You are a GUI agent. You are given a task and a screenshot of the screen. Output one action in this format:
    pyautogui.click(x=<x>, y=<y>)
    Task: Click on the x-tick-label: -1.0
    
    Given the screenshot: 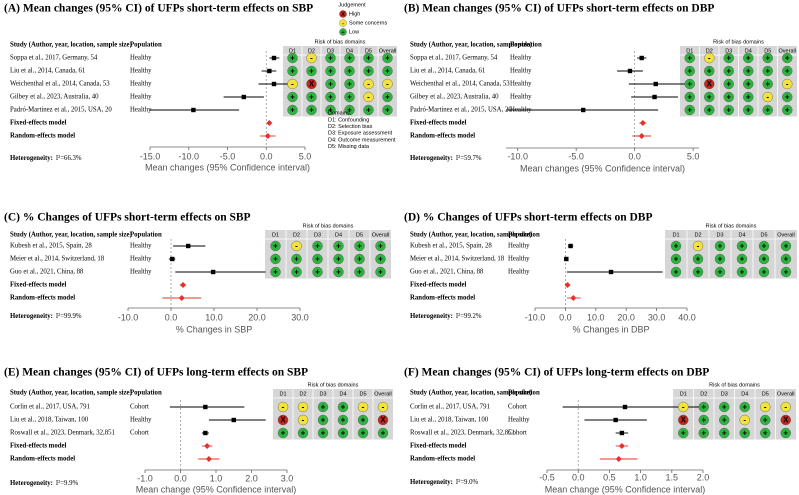 What is the action you would take?
    pyautogui.click(x=145, y=478)
    